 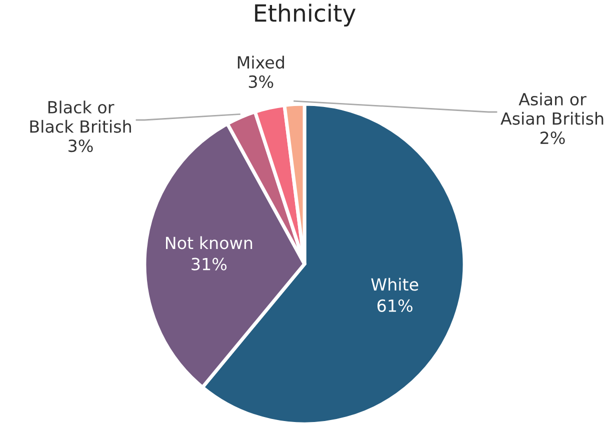 I want to click on slice-label: Not known, so click(x=209, y=243).